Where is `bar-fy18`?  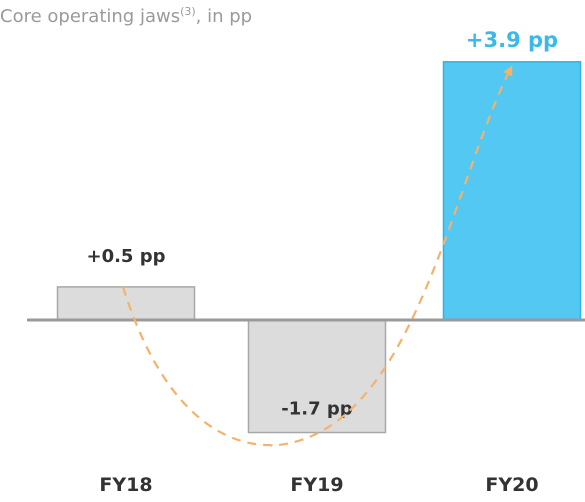
bar-fy18 is located at coordinates (126, 303).